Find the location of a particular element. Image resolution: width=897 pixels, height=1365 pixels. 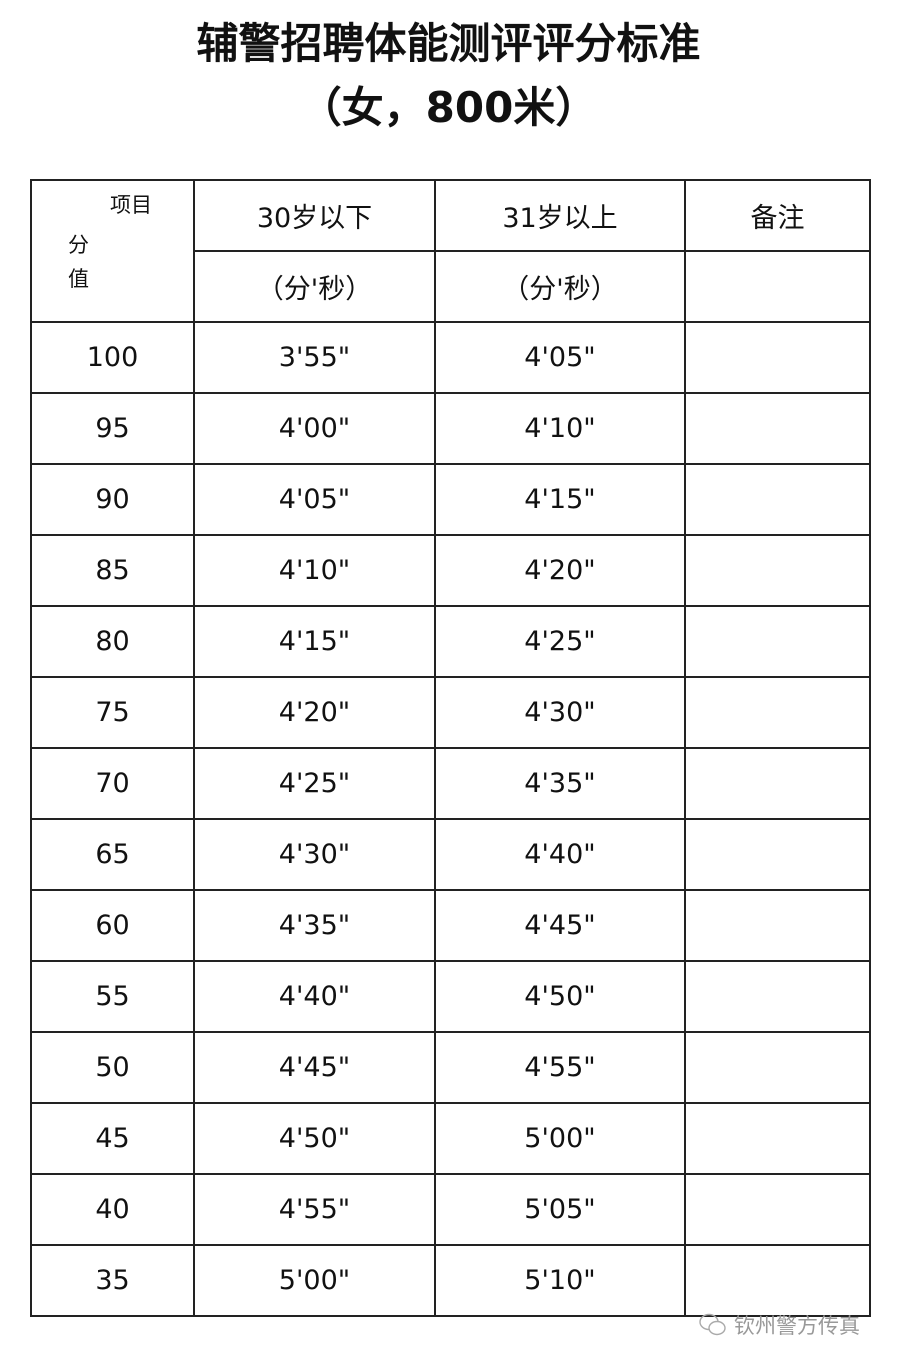

score-cell: 55 is located at coordinates (112, 996).